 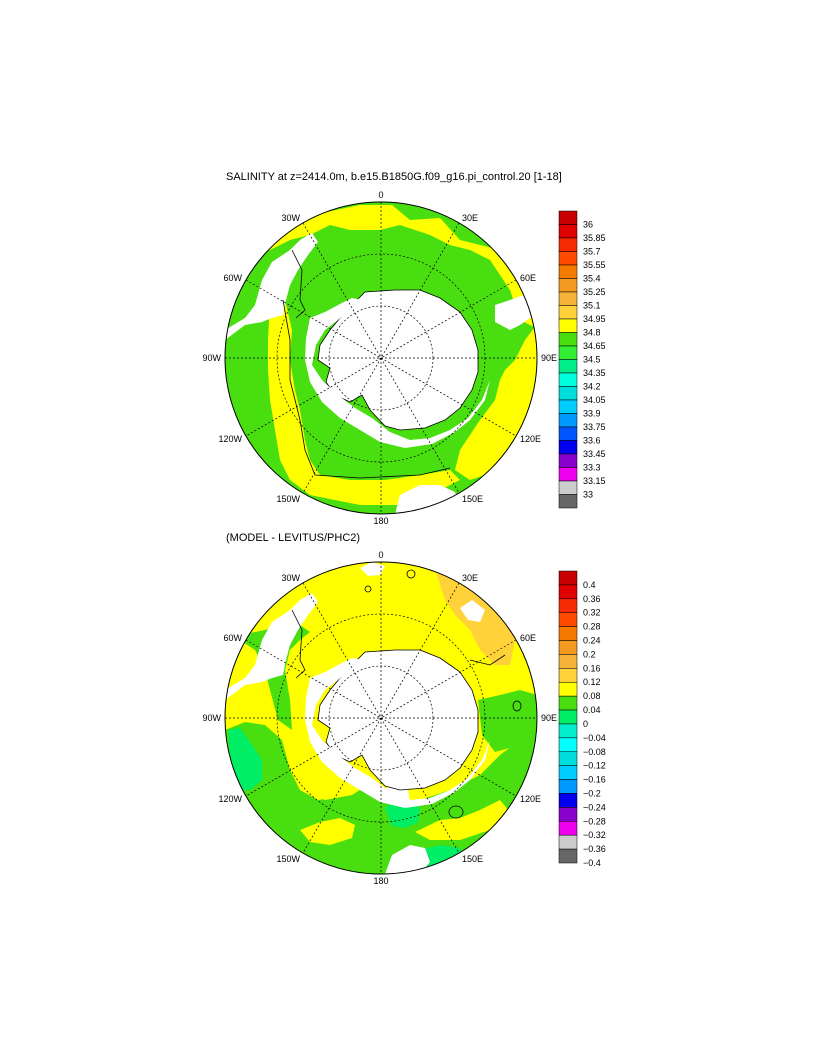 What do you see at coordinates (592, 641) in the screenshot?
I see `colorbar2-tick-label: 0.24` at bounding box center [592, 641].